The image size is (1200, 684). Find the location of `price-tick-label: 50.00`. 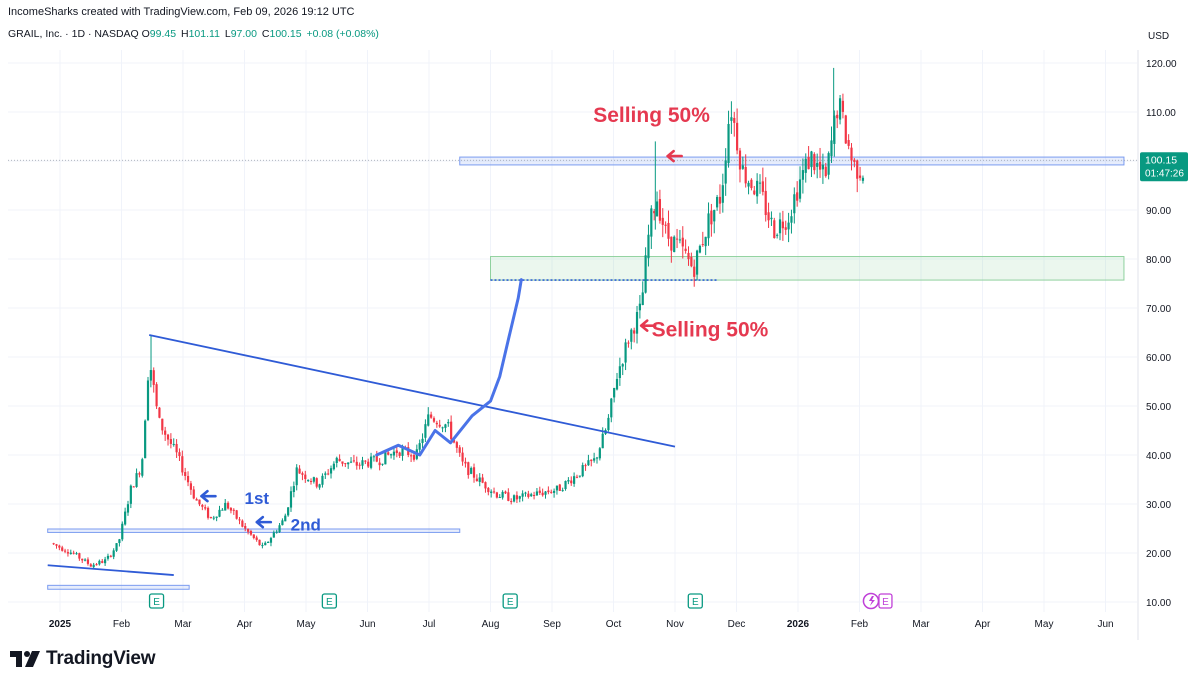

price-tick-label: 50.00 is located at coordinates (1158, 407).